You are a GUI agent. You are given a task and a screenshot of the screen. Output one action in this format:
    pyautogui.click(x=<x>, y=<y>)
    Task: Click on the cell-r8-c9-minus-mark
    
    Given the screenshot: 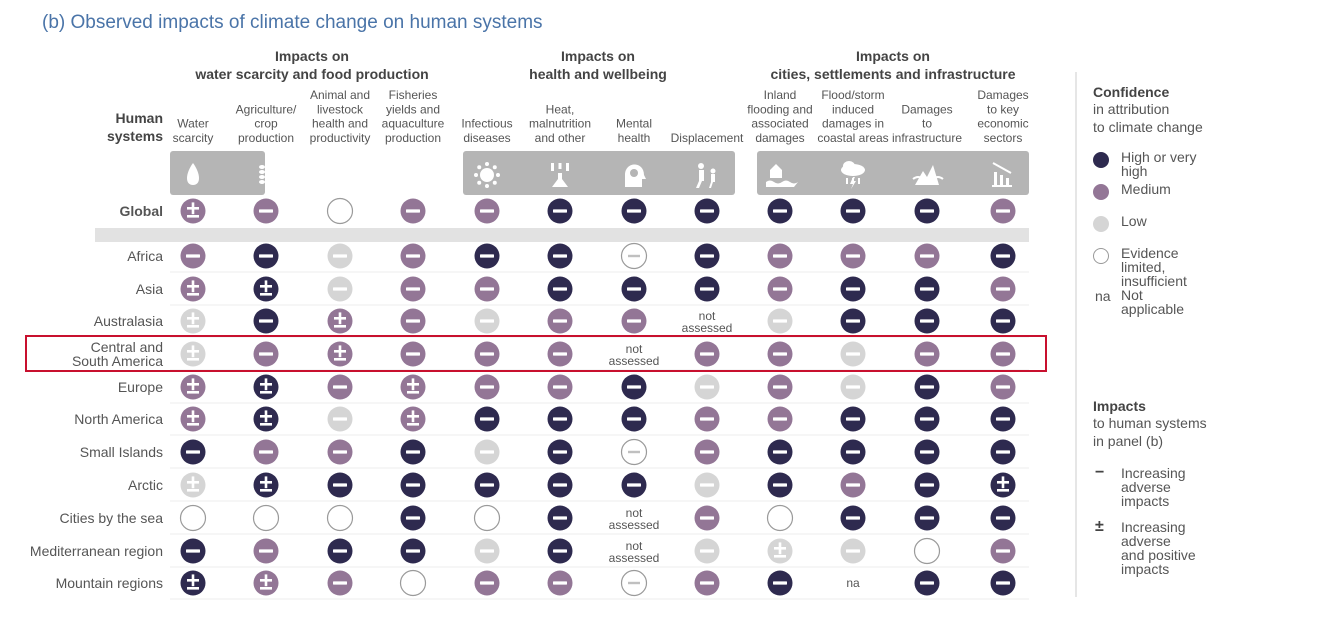 What is the action you would take?
    pyautogui.click(x=780, y=452)
    